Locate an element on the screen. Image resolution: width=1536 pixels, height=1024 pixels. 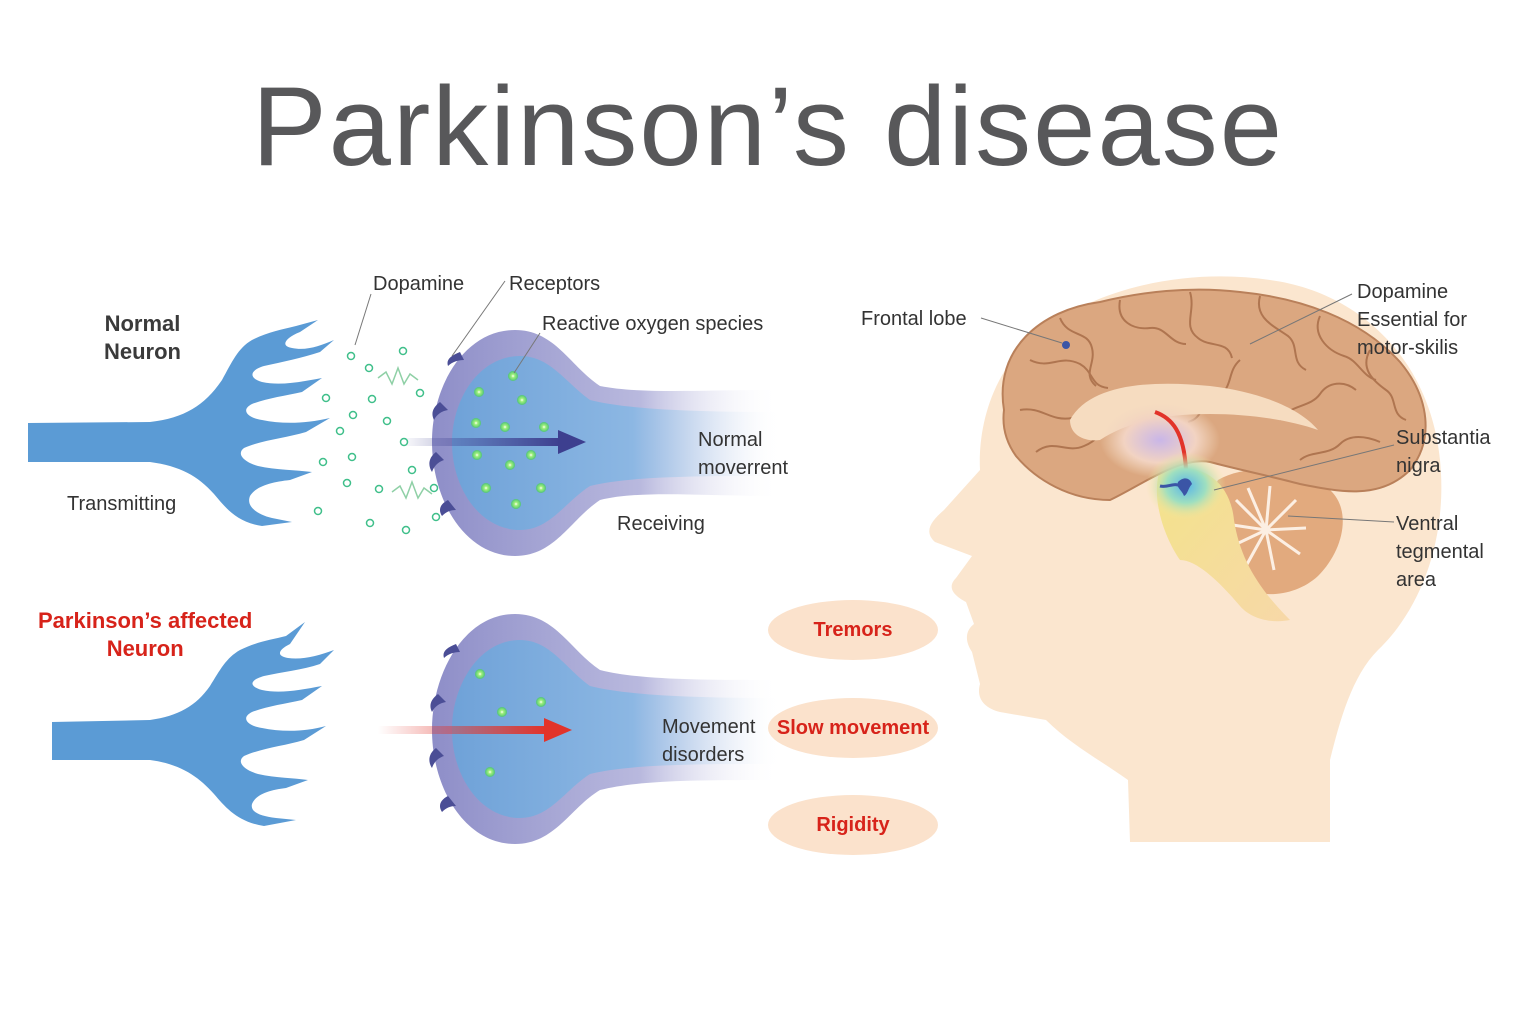
normal-heading-line1: Normal is located at coordinates (142, 323).